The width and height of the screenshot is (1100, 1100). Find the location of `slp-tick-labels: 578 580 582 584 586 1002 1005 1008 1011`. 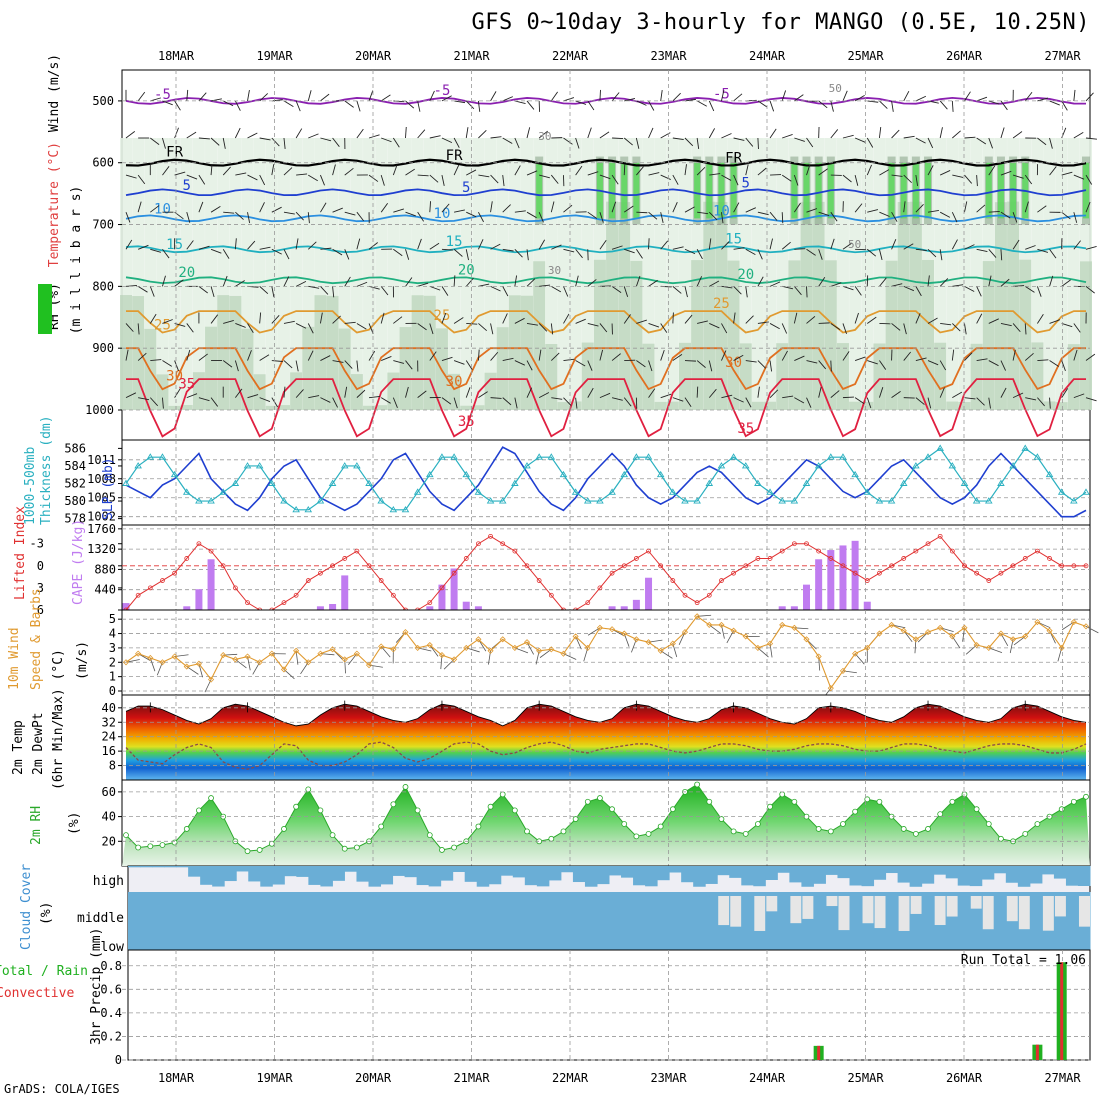

slp-tick-labels: 578 580 582 584 586 1002 1005 1008 1011 is located at coordinates (93, 483).